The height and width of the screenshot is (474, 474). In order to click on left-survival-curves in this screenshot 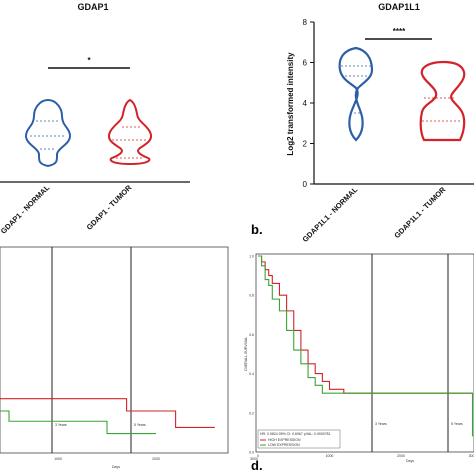, I will do `click(107, 416)`.